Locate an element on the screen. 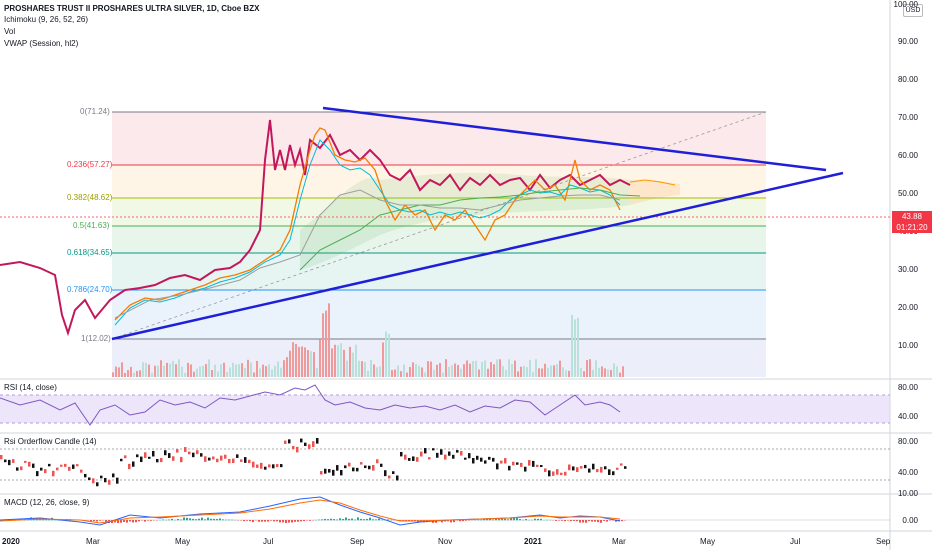 This screenshot has width=932, height=550. indicator-ichimoku: Ichimoku (9, 26, 52, 26) is located at coordinates (46, 19).